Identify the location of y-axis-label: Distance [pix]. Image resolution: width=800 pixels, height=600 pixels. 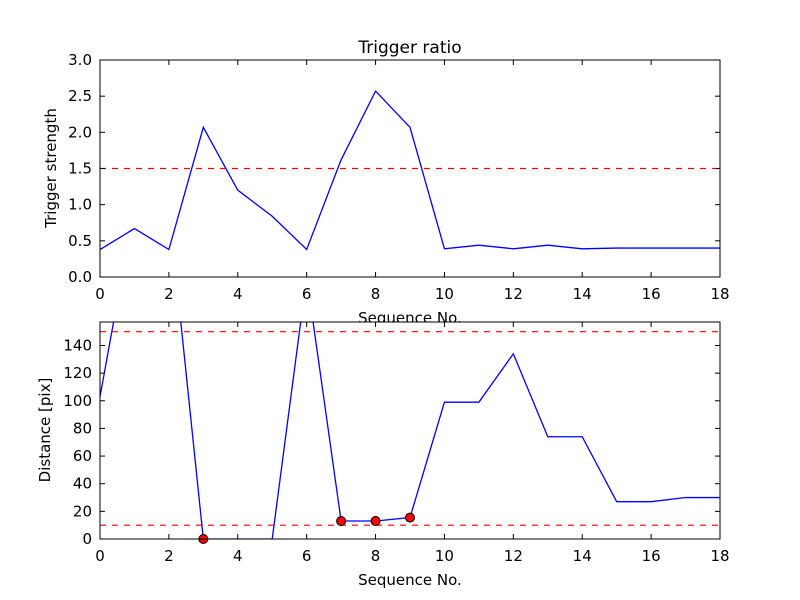
(45, 430).